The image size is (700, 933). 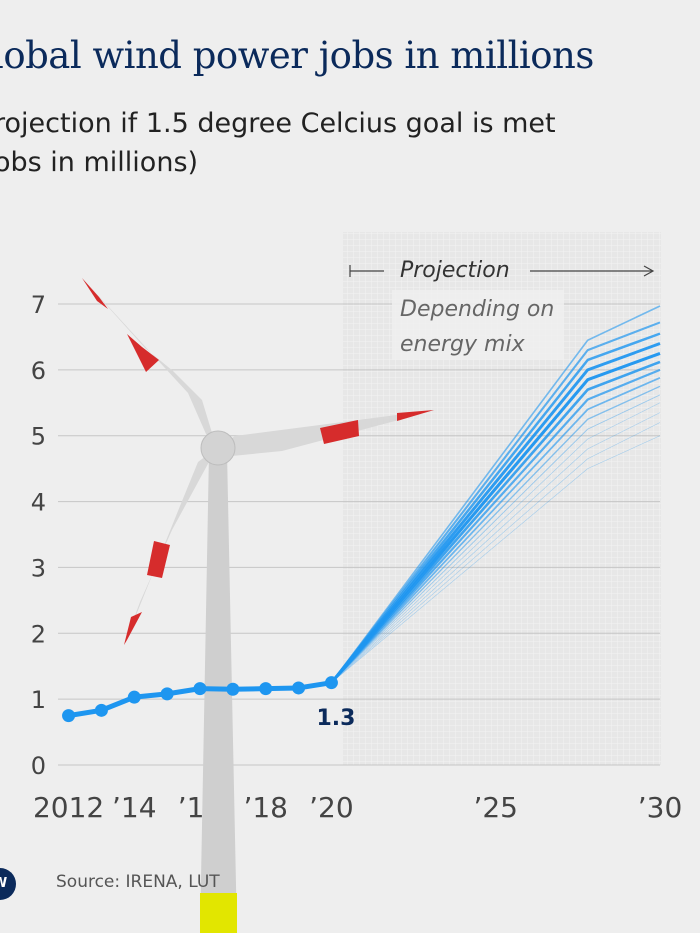 I want to click on blade-lower-tip, so click(x=133, y=628).